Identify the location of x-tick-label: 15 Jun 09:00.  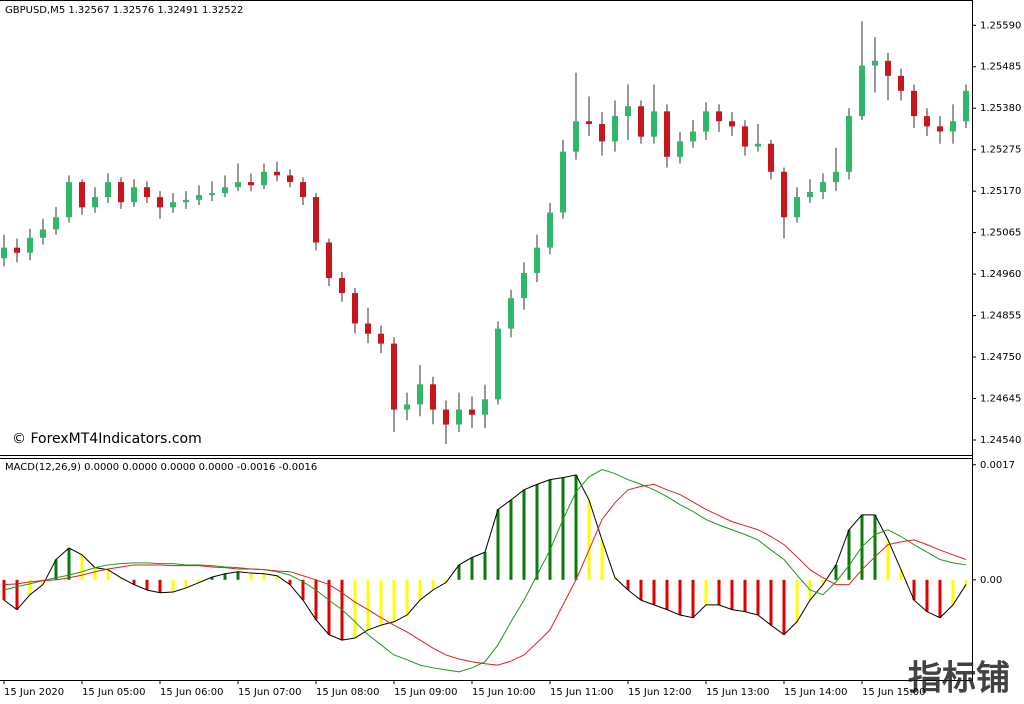
(426, 692).